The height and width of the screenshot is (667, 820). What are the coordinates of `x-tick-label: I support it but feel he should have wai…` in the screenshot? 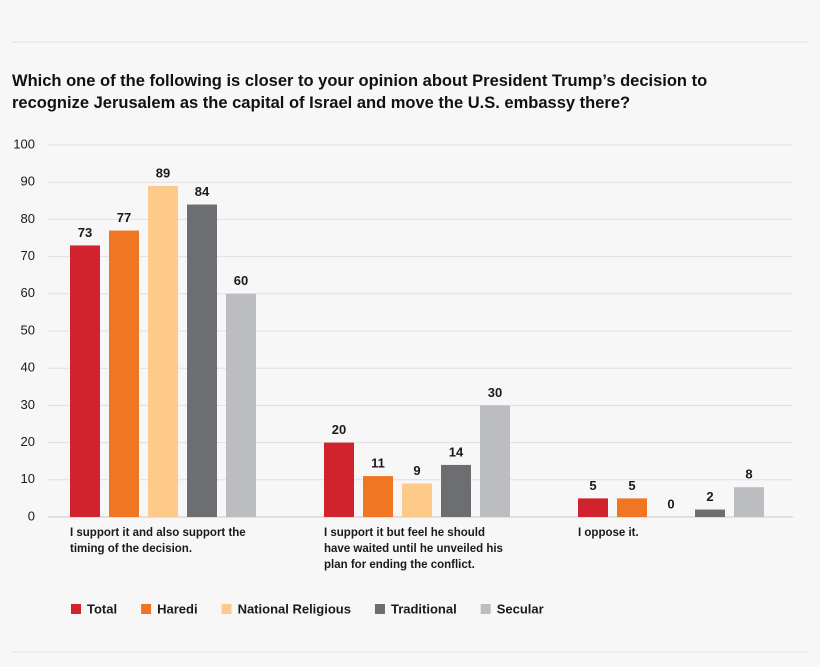 It's located at (413, 549).